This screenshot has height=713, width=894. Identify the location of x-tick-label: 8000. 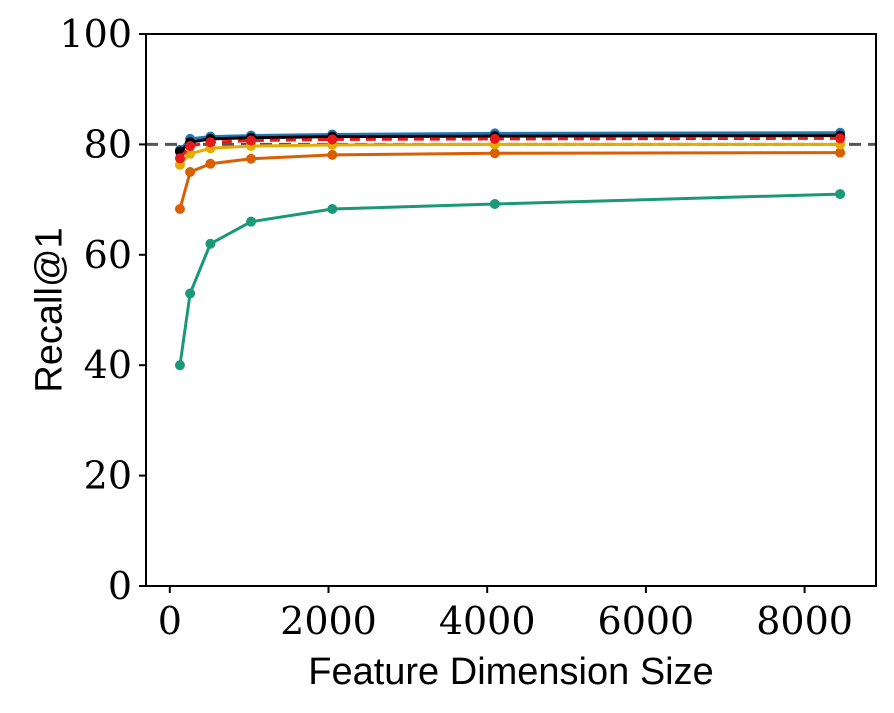
(804, 621).